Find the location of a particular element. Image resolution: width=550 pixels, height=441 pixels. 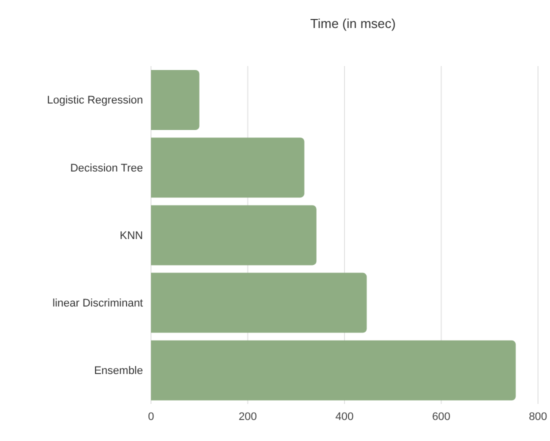

x-tick-label: 0 is located at coordinates (151, 416).